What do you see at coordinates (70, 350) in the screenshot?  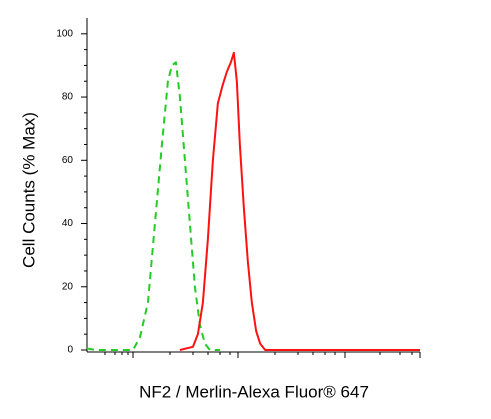 I see `y-tick-label: 0` at bounding box center [70, 350].